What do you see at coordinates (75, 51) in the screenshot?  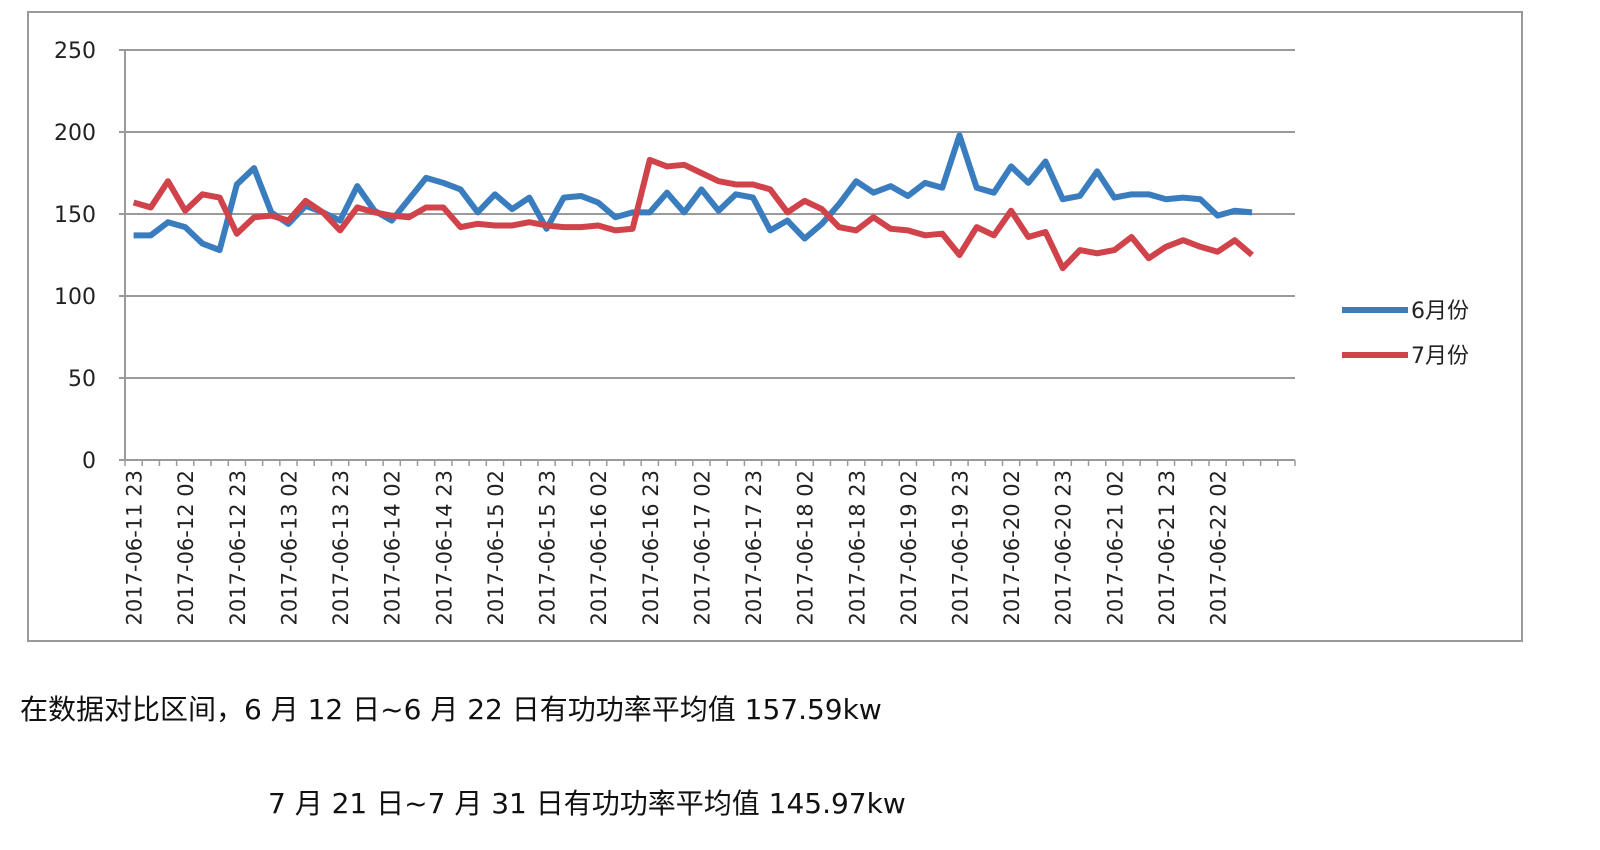 I see `y-tick-label: 250` at bounding box center [75, 51].